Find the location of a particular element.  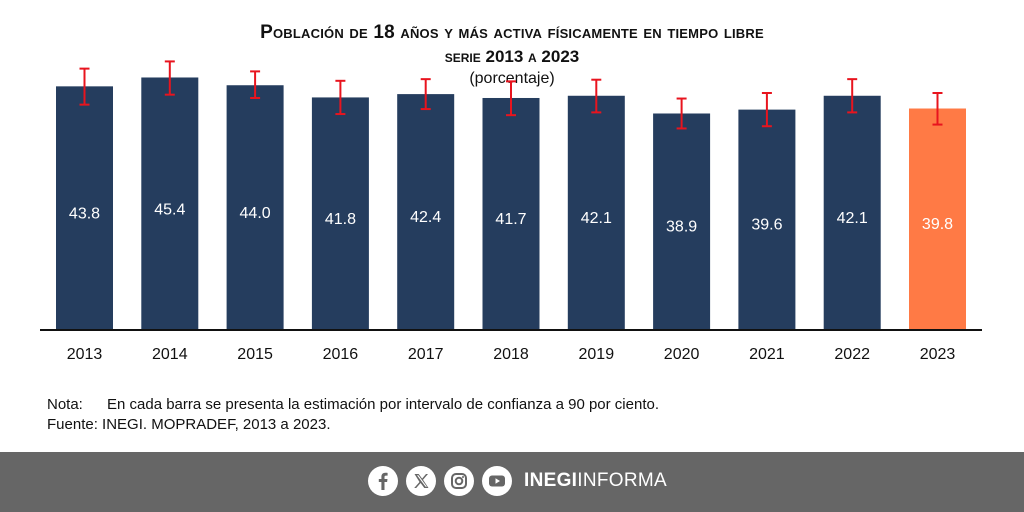

value-label-2019: 42.1 is located at coordinates (596, 218).